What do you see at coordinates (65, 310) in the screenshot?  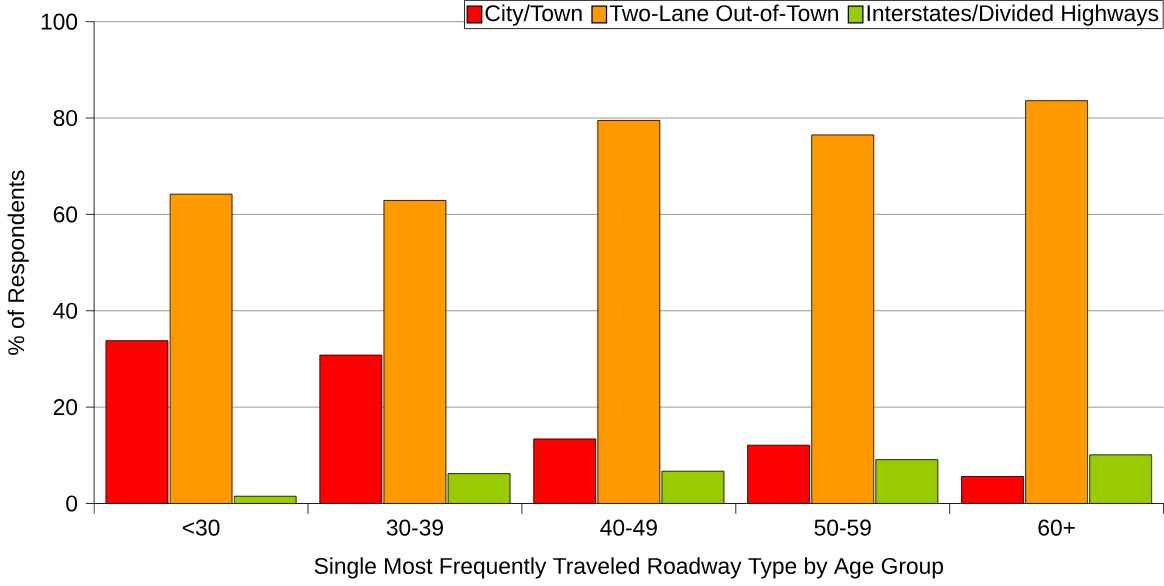 I see `y-tick-label: 40` at bounding box center [65, 310].